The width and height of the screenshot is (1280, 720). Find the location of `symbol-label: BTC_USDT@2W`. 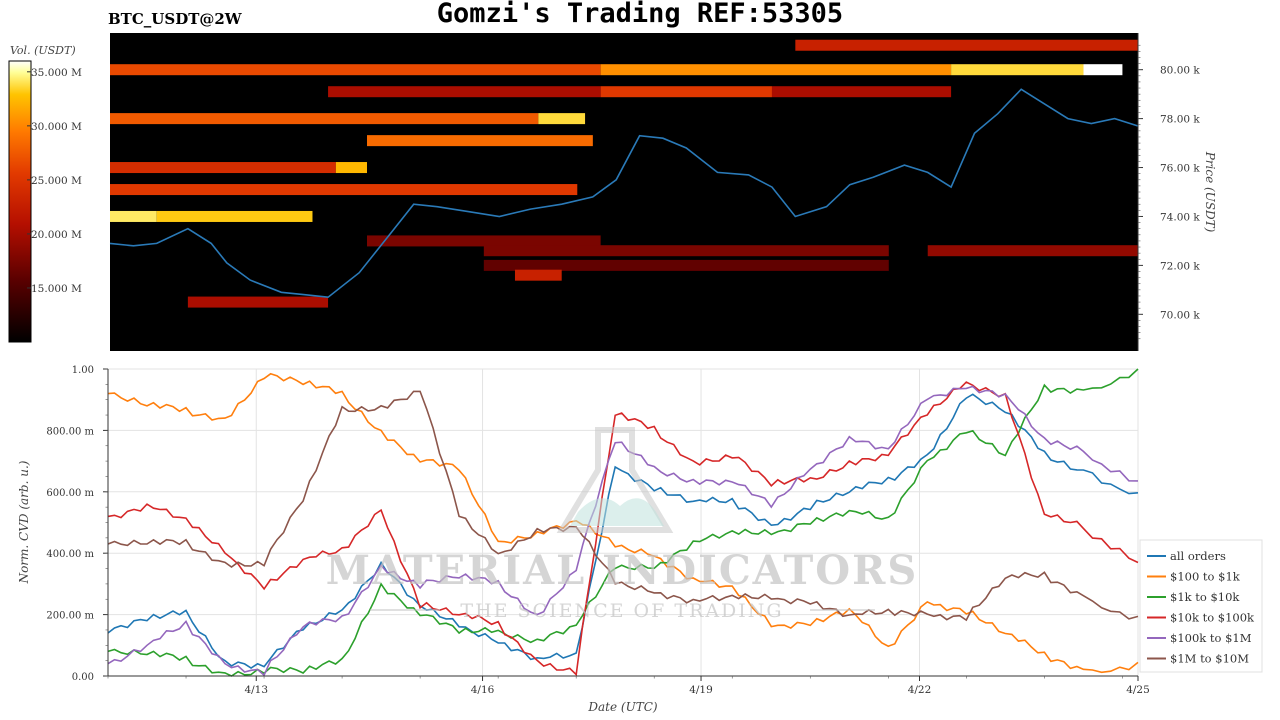

symbol-label: BTC_USDT@2W is located at coordinates (175, 19).